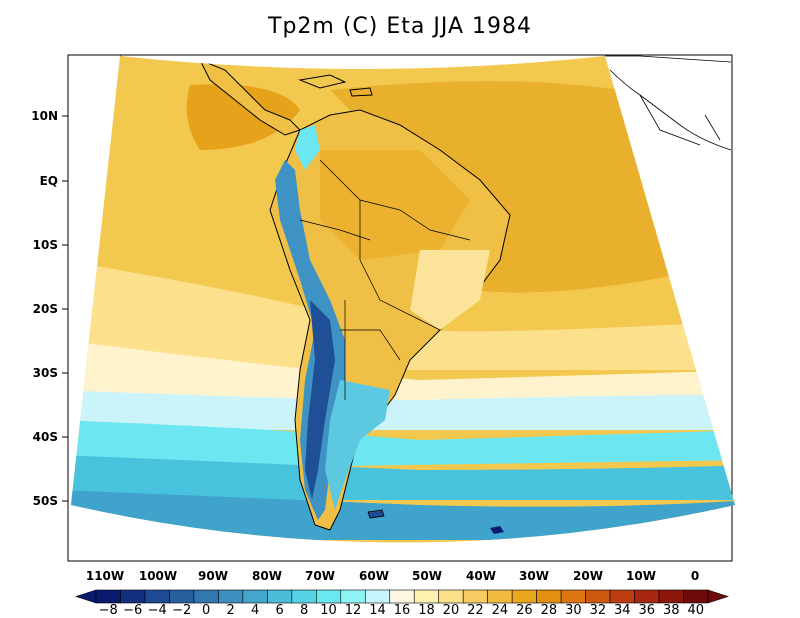 The image size is (800, 618). I want to click on colorbar-label: 40, so click(695, 610).